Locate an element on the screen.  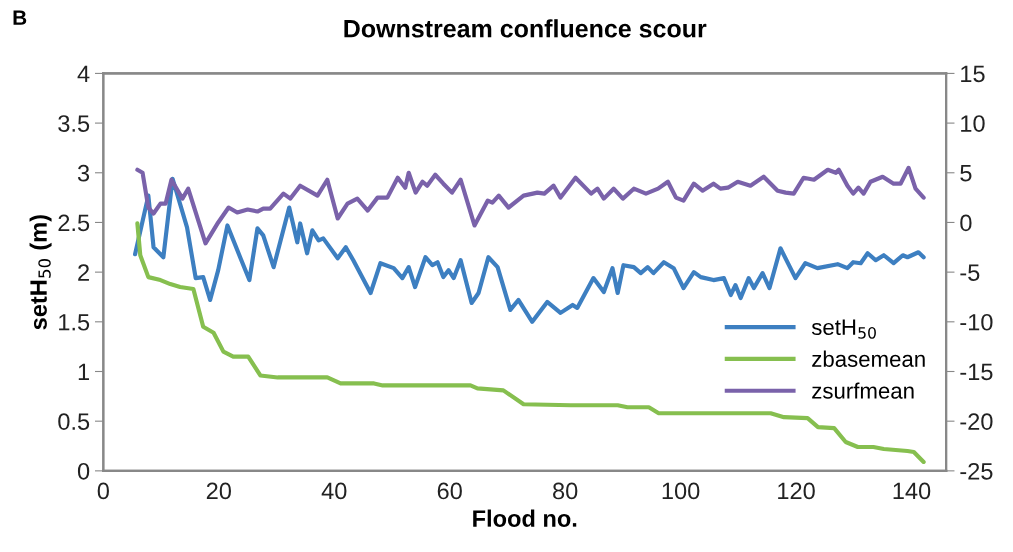
y-axis-title: setH$_{50}$ (m) is located at coordinates (40, 272).